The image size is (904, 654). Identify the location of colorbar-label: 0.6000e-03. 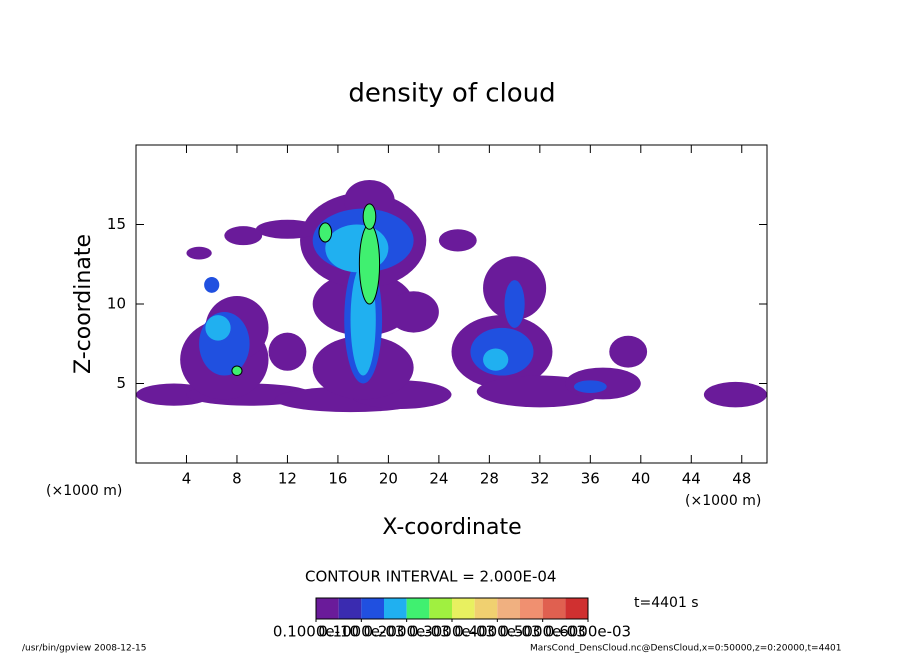
(588, 632).